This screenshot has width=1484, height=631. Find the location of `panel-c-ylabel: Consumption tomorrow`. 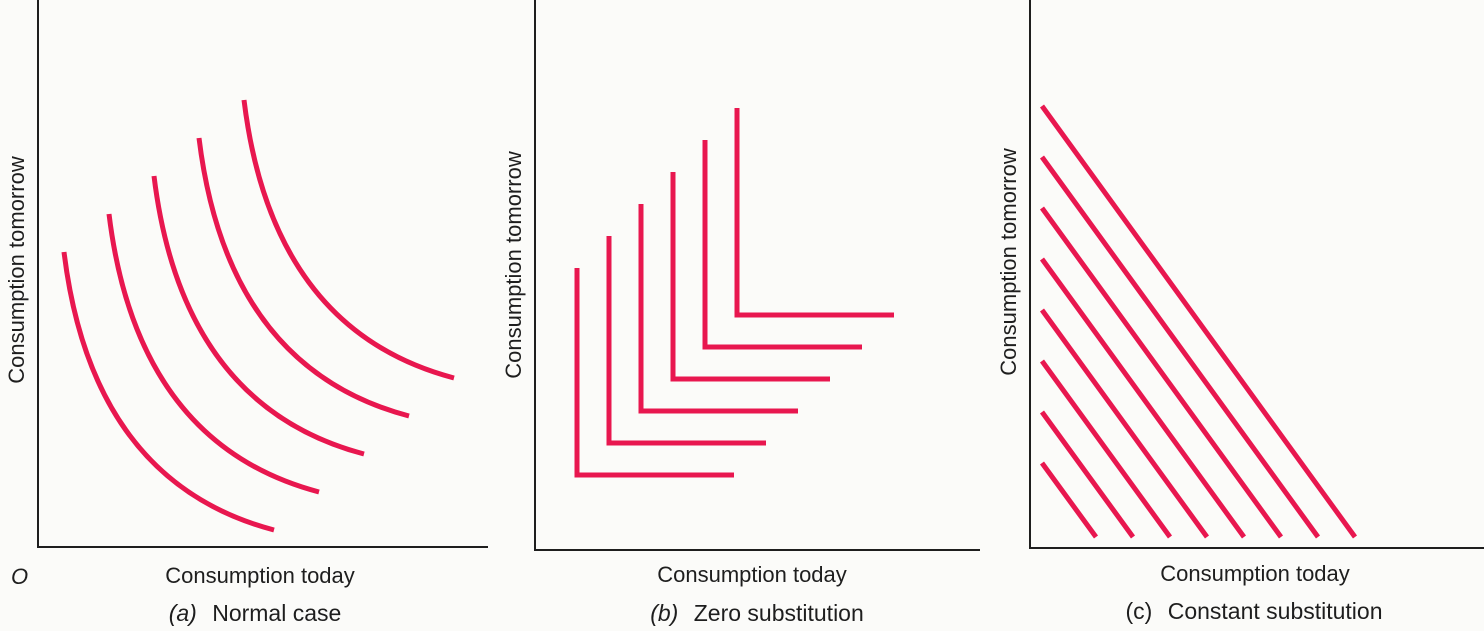

panel-c-ylabel: Consumption tomorrow is located at coordinates (1008, 262).